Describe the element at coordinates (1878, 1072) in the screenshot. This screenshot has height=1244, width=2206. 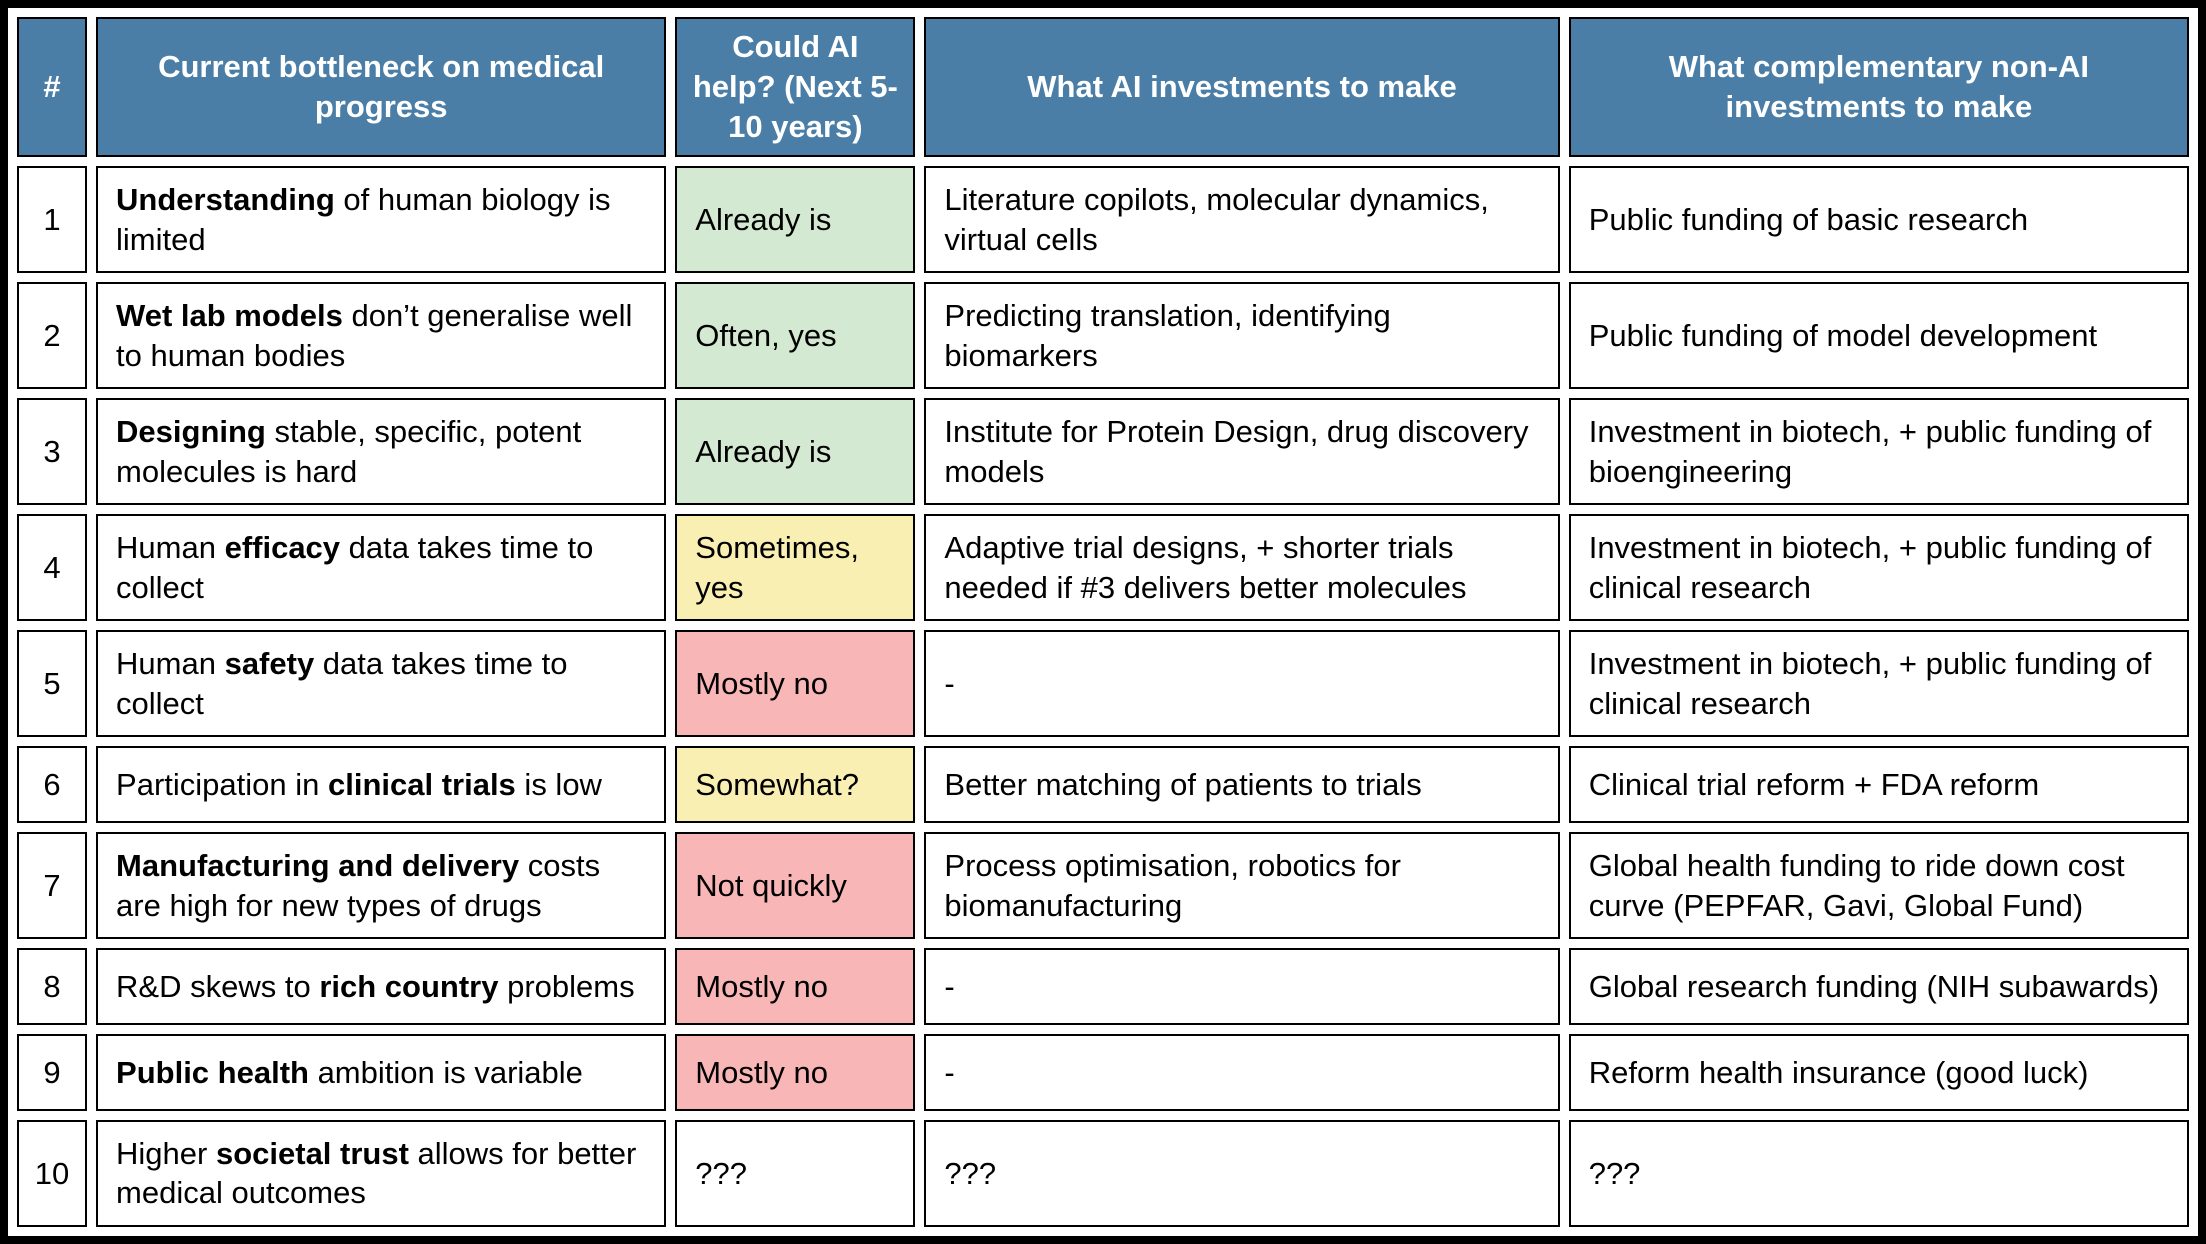
I see `non-ai-investments-cell: Reform health insurance (good luck)` at that location.